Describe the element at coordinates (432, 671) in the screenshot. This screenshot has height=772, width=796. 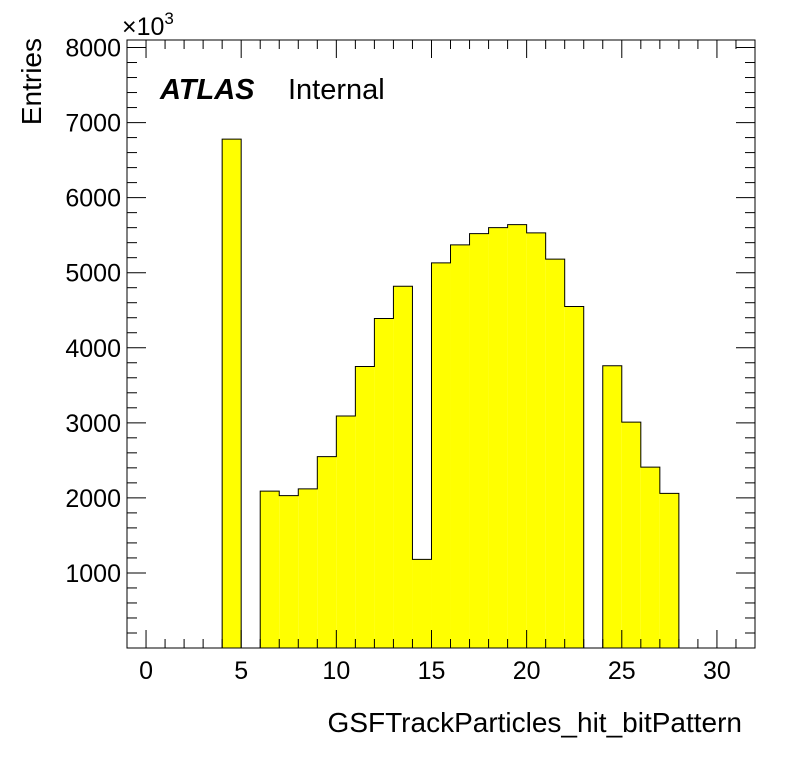
I see `x-tick-label: 15` at that location.